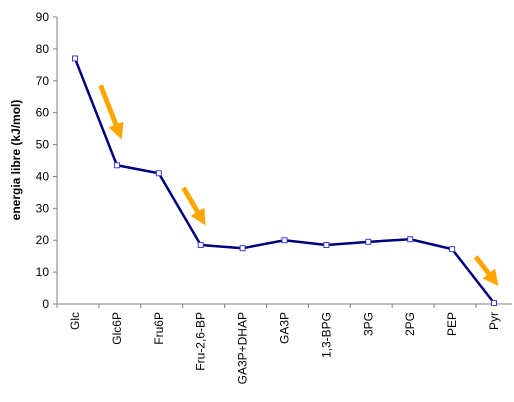 The image size is (514, 402). I want to click on y-axis-title: energia libre (kJ/mol), so click(16, 160).